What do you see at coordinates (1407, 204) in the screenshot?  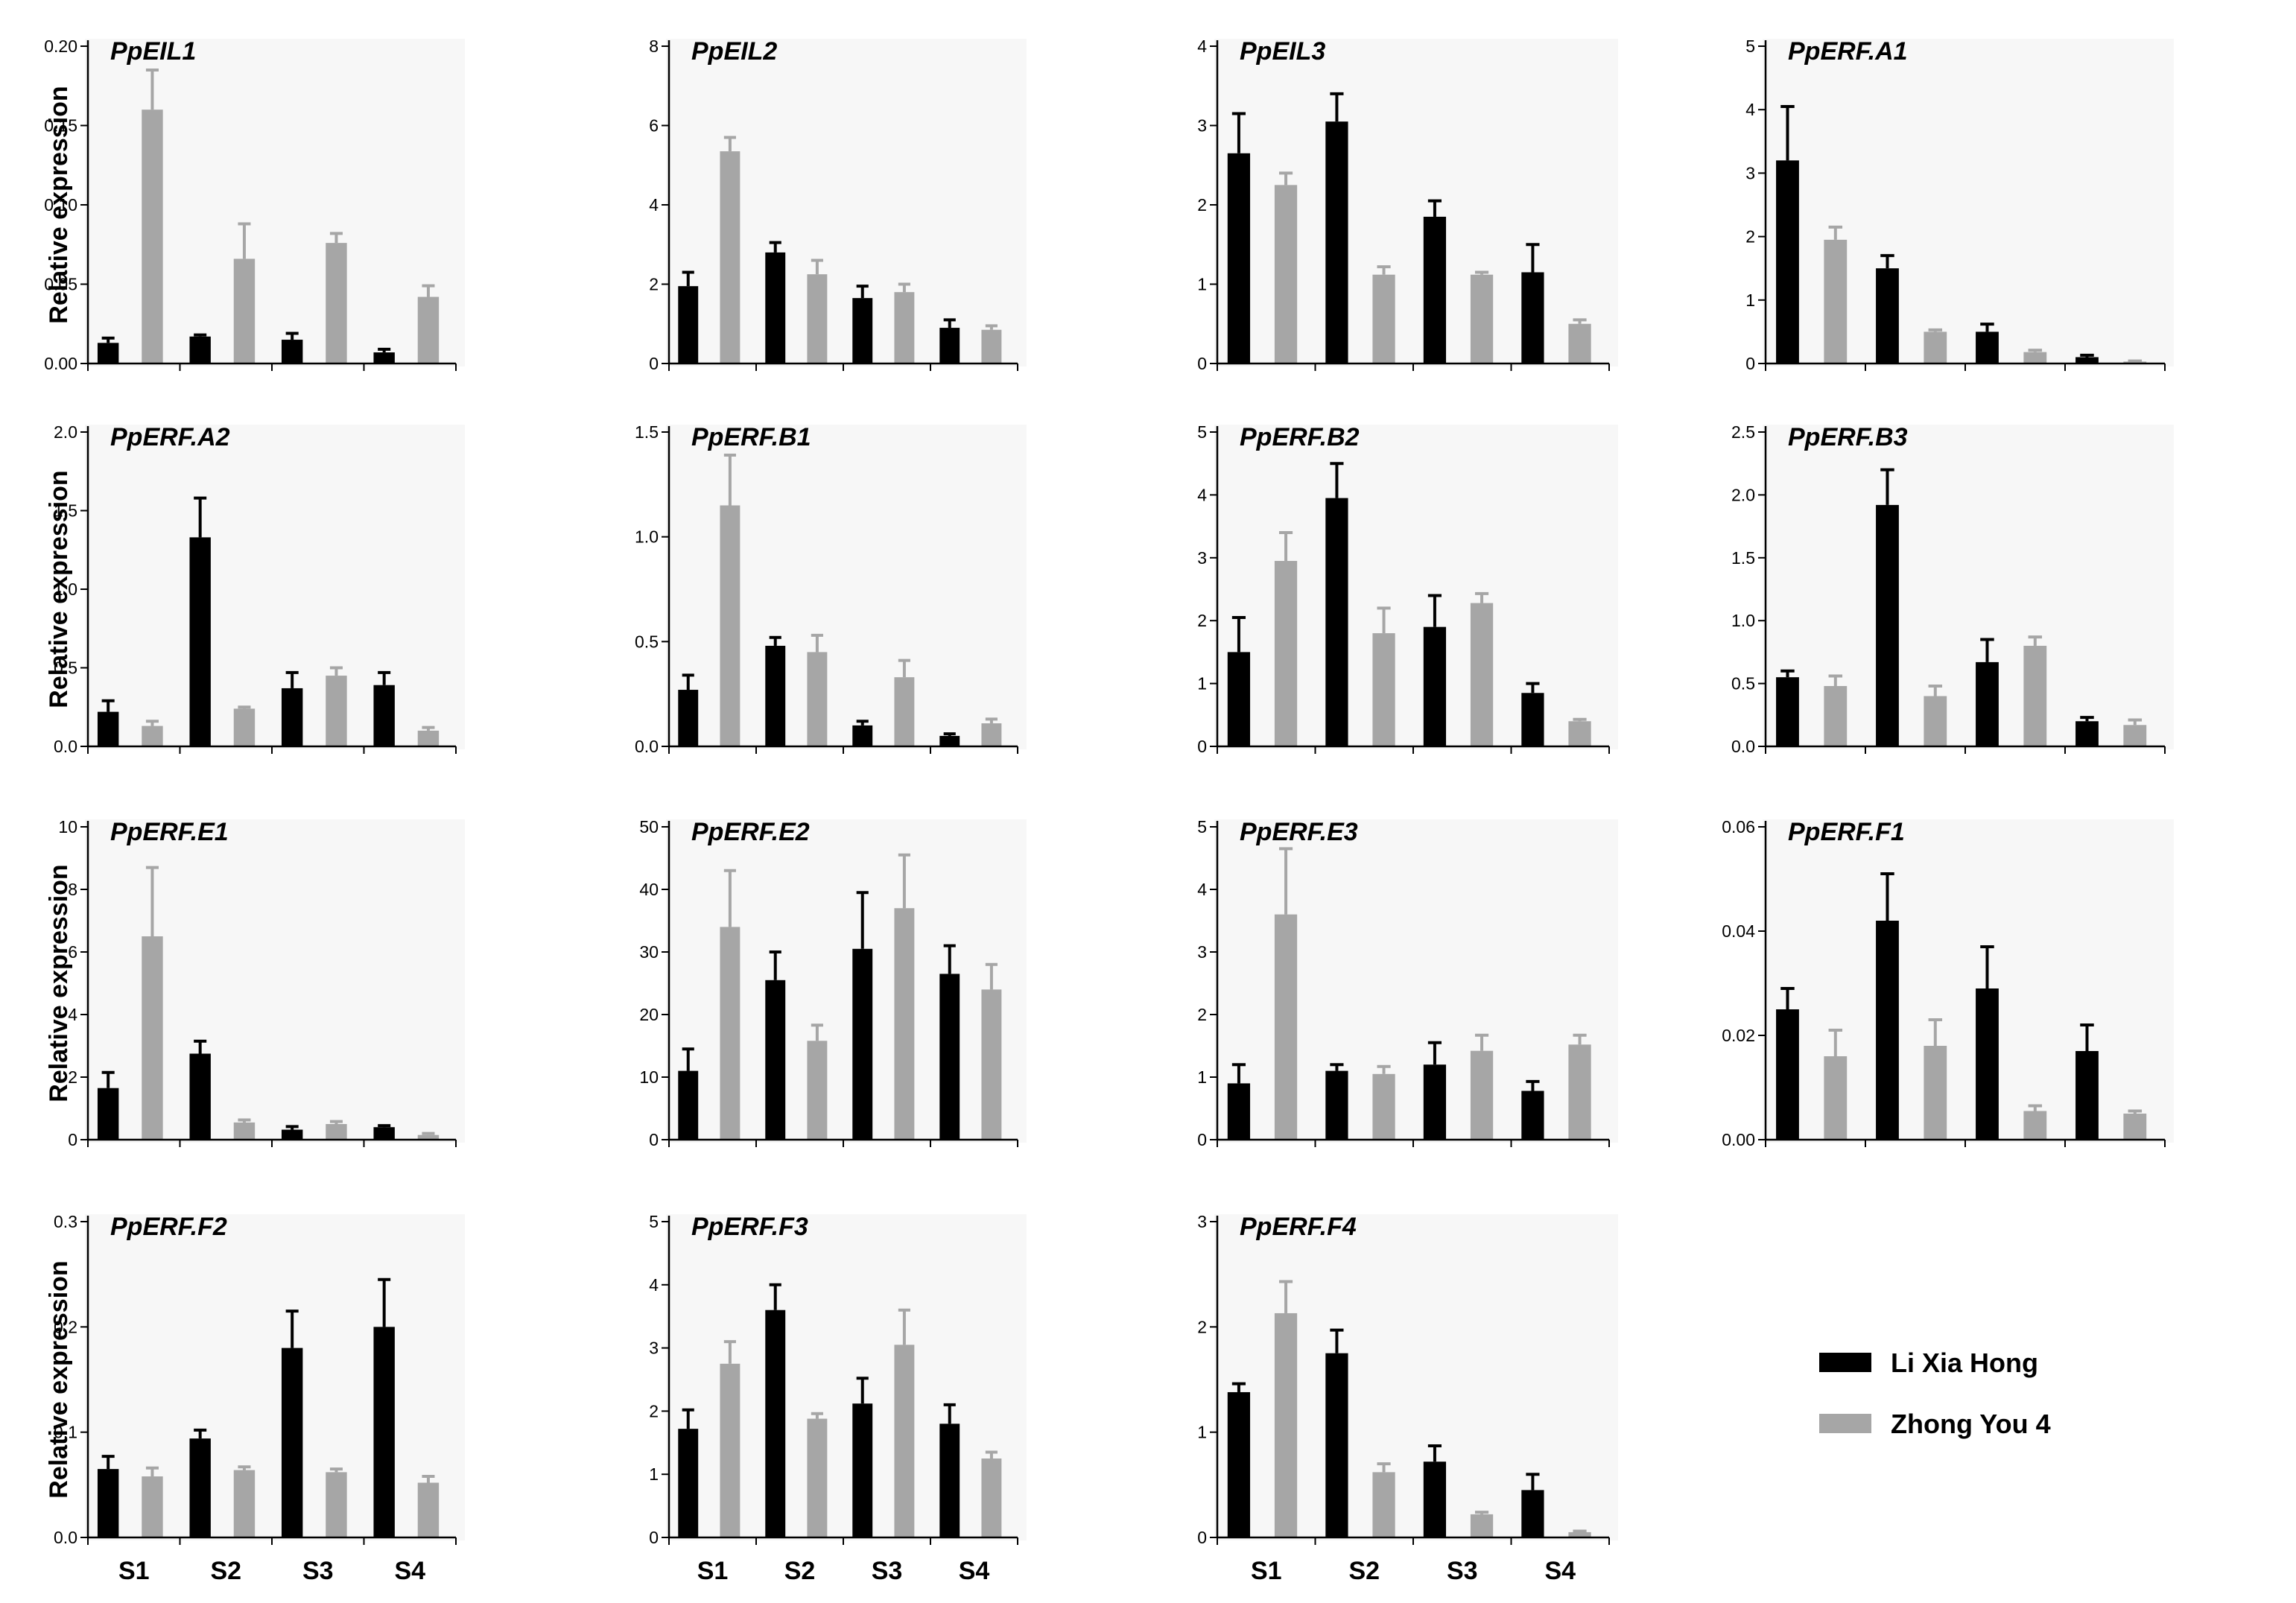 I see `panel-ppeil3: 0 1 2 3 4 PpEIL3` at bounding box center [1407, 204].